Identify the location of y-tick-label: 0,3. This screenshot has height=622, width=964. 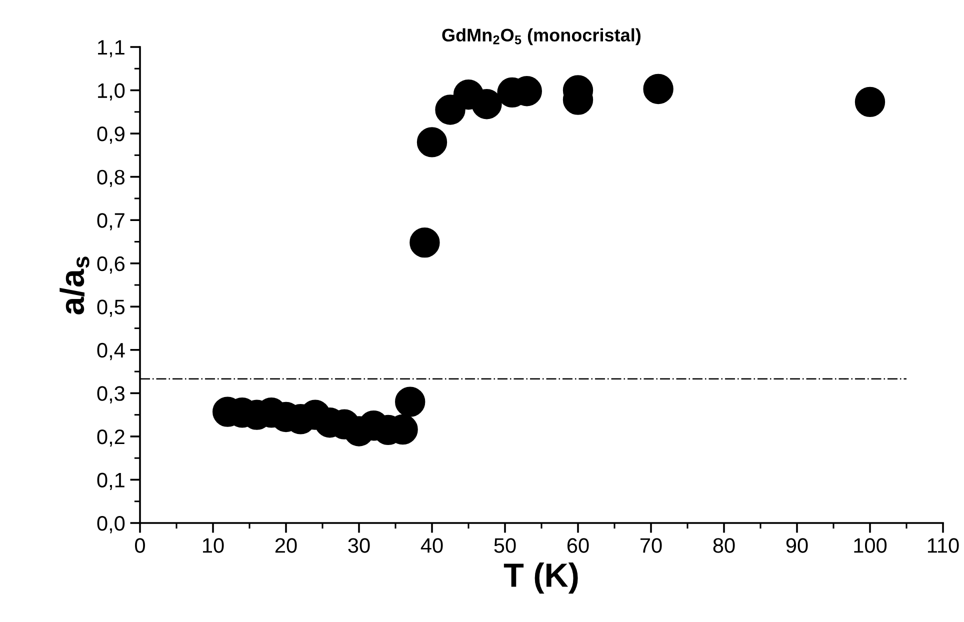
(111, 395).